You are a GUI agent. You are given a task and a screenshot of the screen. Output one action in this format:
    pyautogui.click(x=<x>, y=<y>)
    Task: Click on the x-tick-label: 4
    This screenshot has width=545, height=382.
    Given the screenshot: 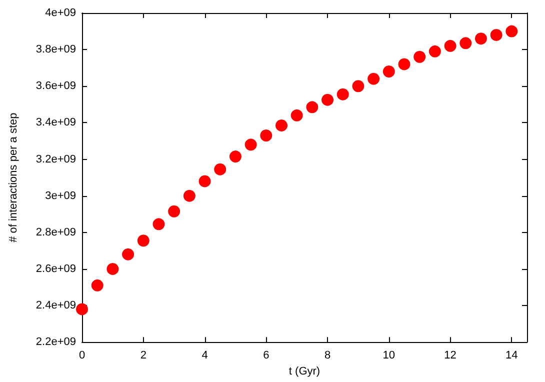 What is the action you would take?
    pyautogui.click(x=205, y=356)
    